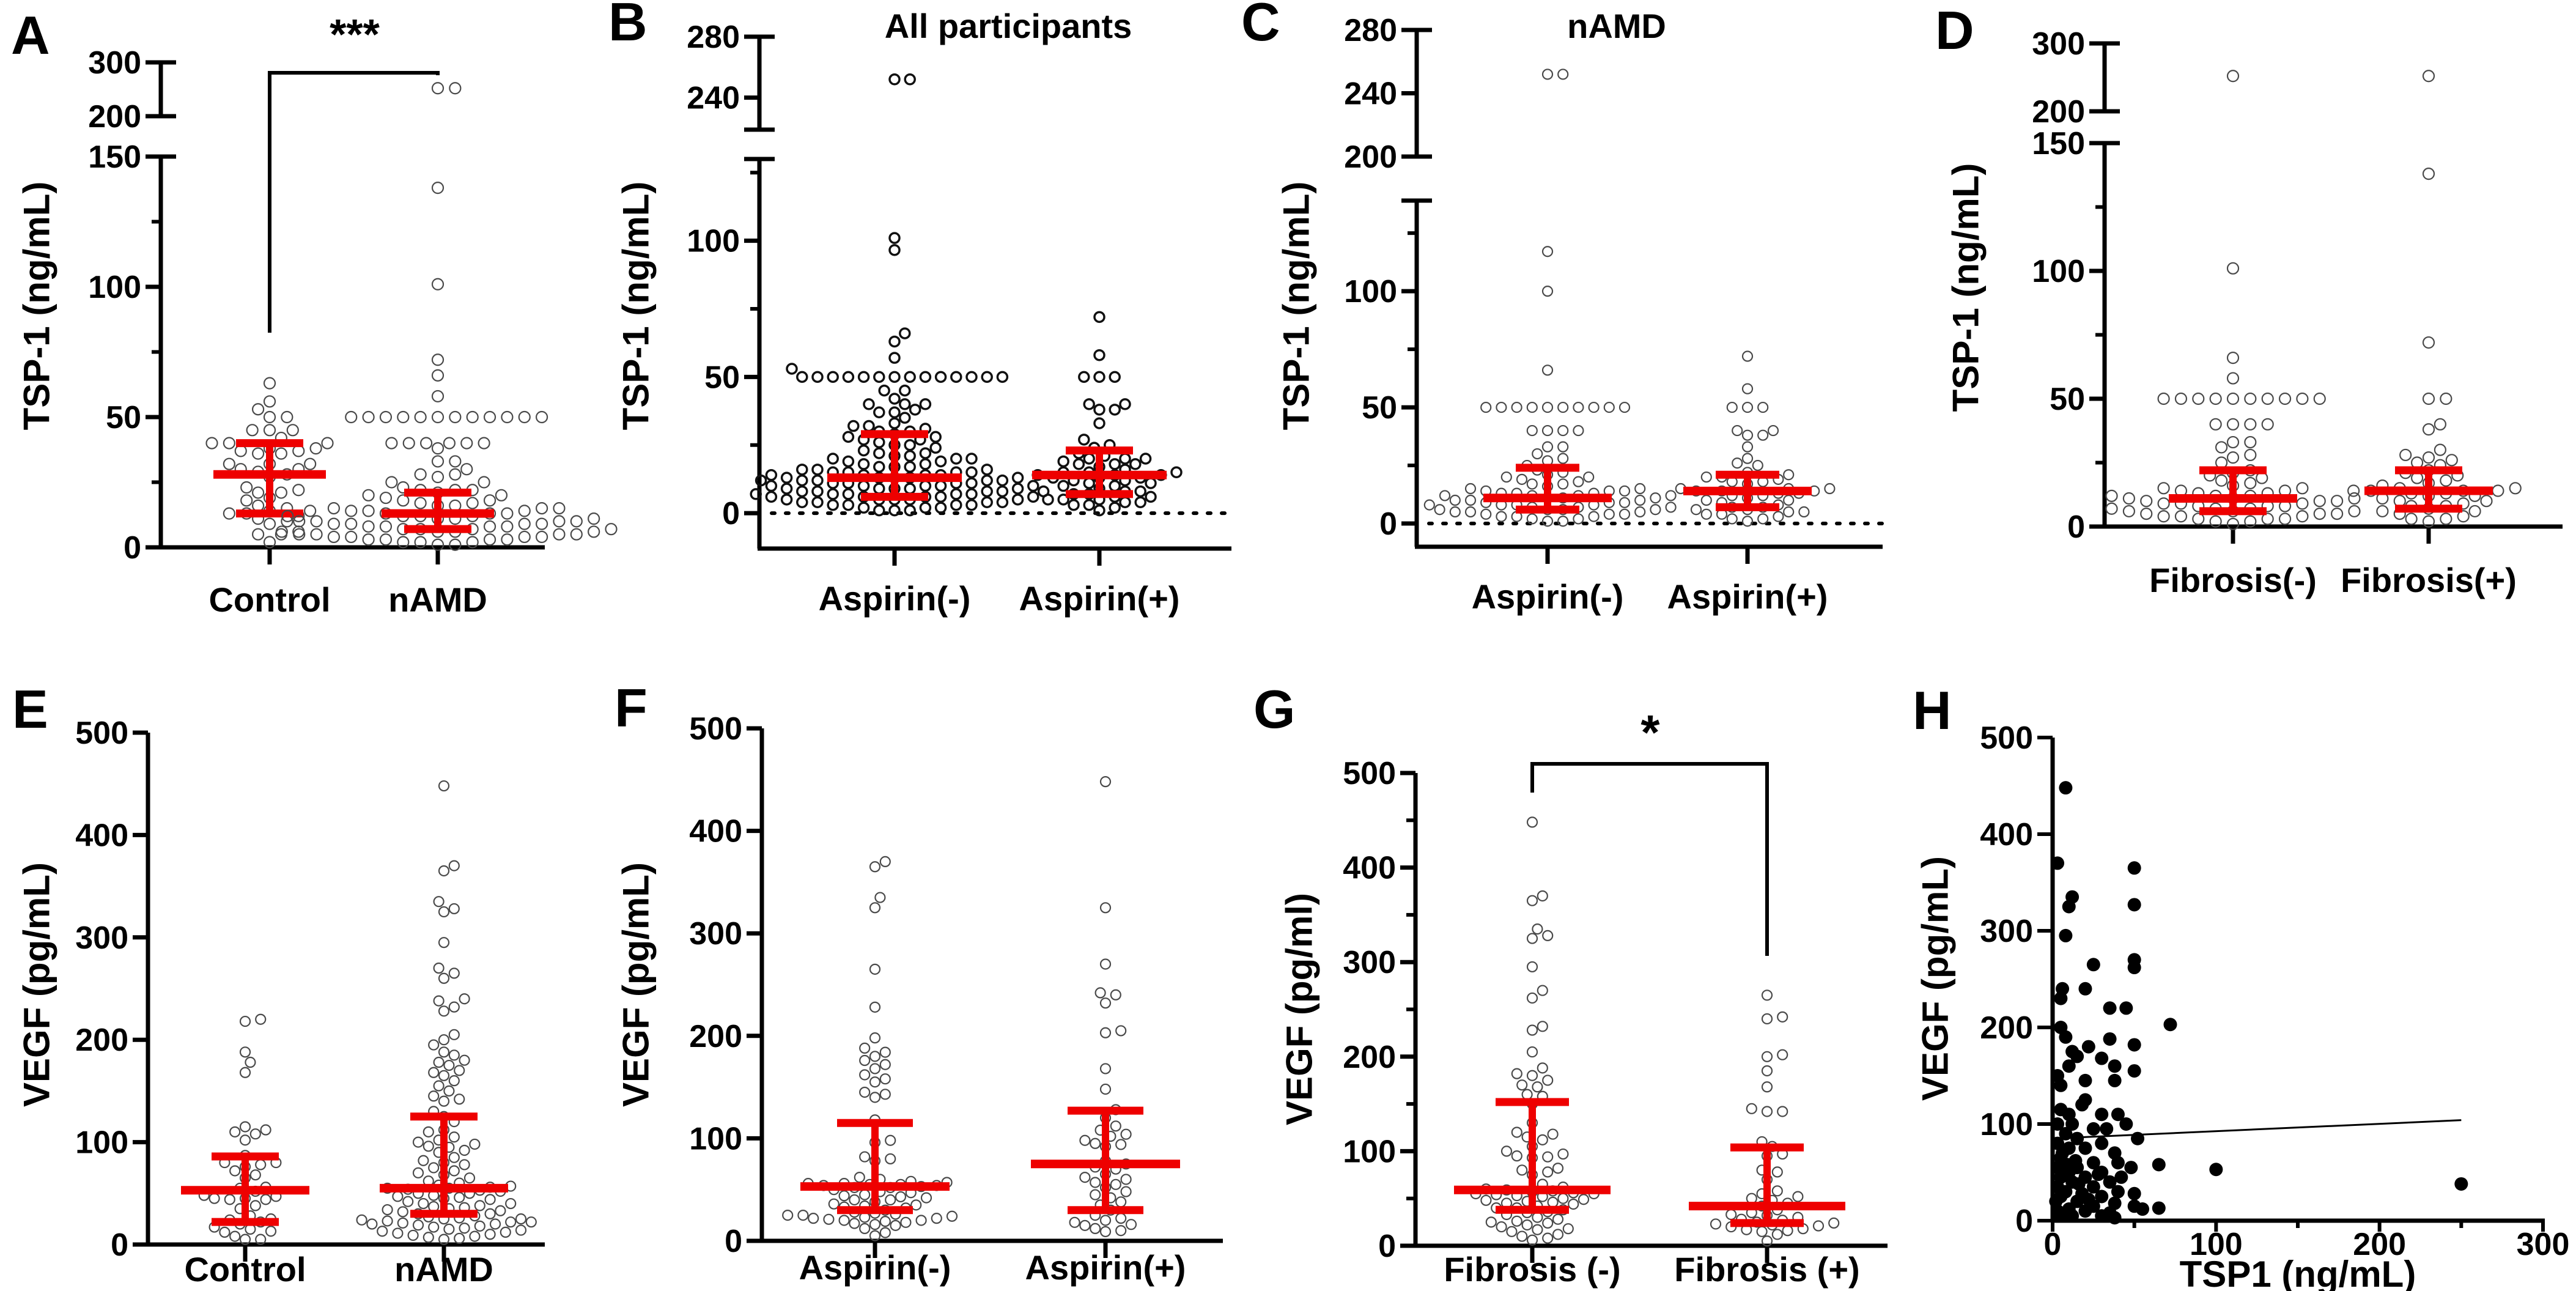 The image size is (2576, 1291). What do you see at coordinates (895, 598) in the screenshot?
I see `category-label: Aspirin(-)` at bounding box center [895, 598].